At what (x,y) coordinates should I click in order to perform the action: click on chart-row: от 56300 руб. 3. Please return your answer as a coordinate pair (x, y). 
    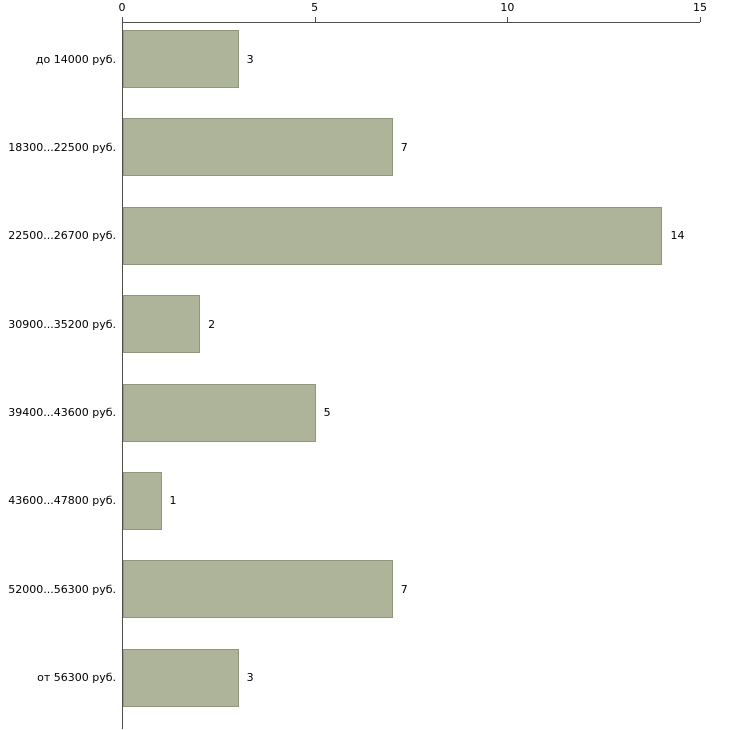
    Looking at the image, I should click on (365, 685).